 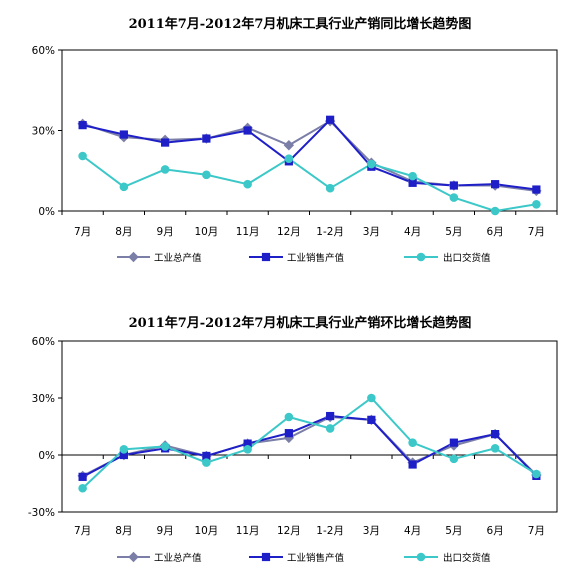 I want to click on series-line-diamond, so click(x=309, y=155).